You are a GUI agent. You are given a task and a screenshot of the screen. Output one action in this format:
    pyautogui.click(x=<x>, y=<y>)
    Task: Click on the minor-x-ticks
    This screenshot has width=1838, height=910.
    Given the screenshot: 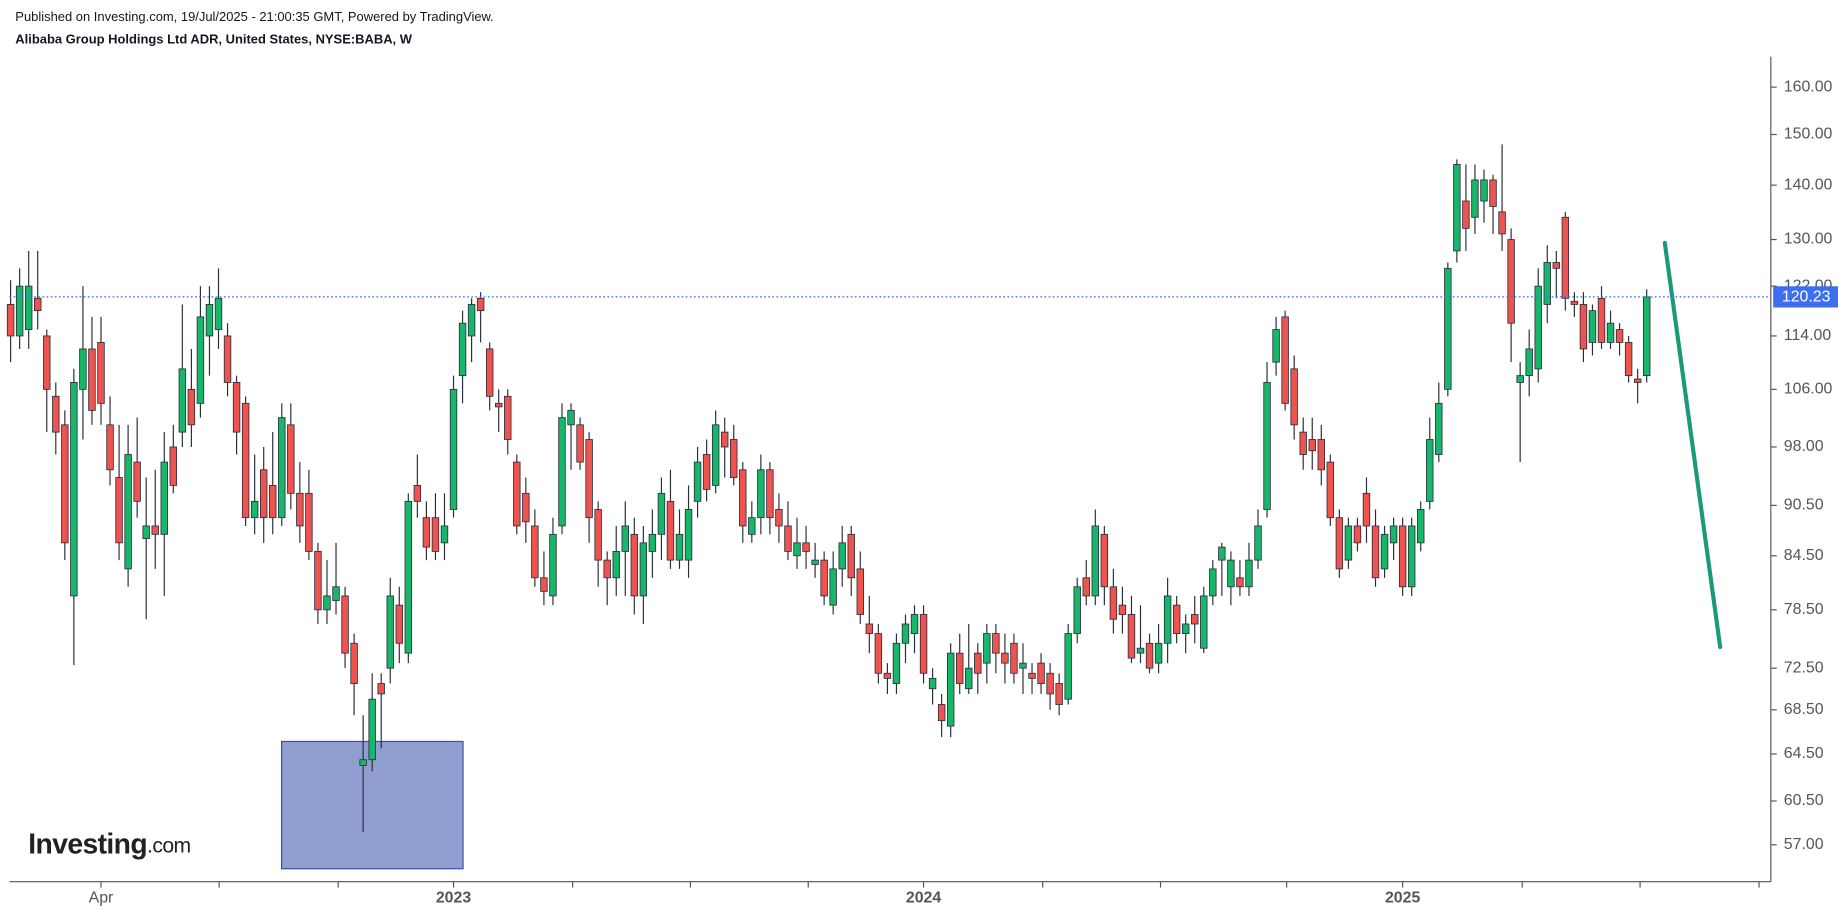 What is the action you would take?
    pyautogui.click(x=989, y=884)
    